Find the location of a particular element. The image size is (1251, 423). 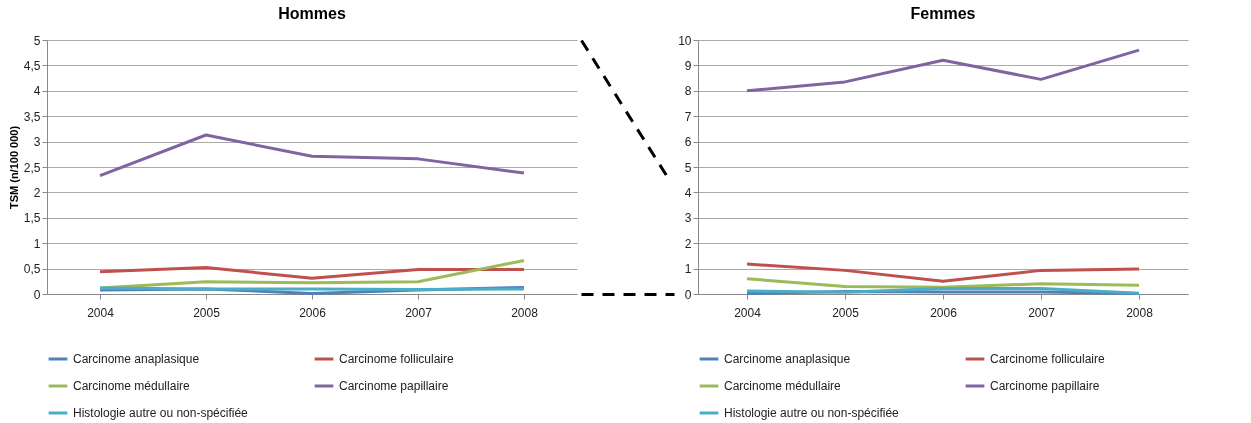

y-tick-label: 1,5 is located at coordinates (32, 218).